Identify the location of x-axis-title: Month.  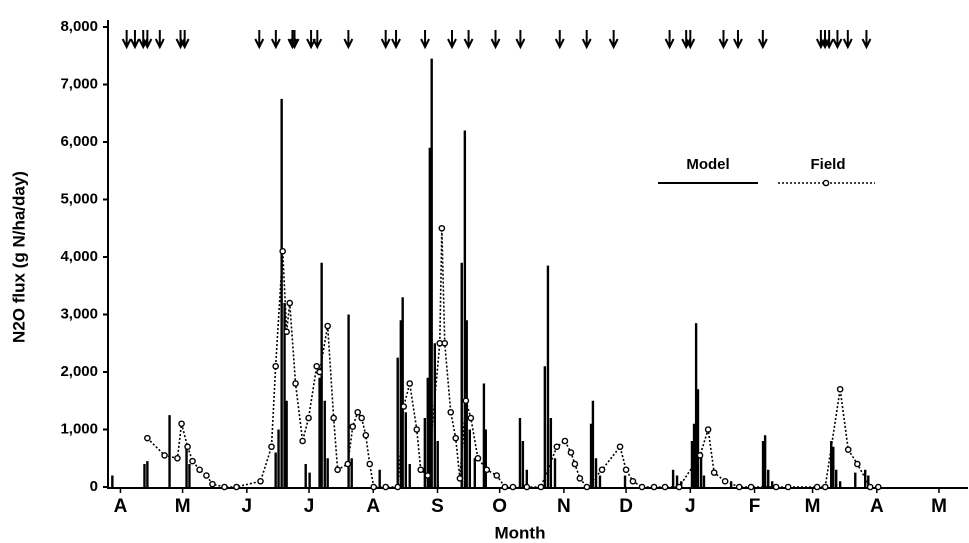
(520, 532).